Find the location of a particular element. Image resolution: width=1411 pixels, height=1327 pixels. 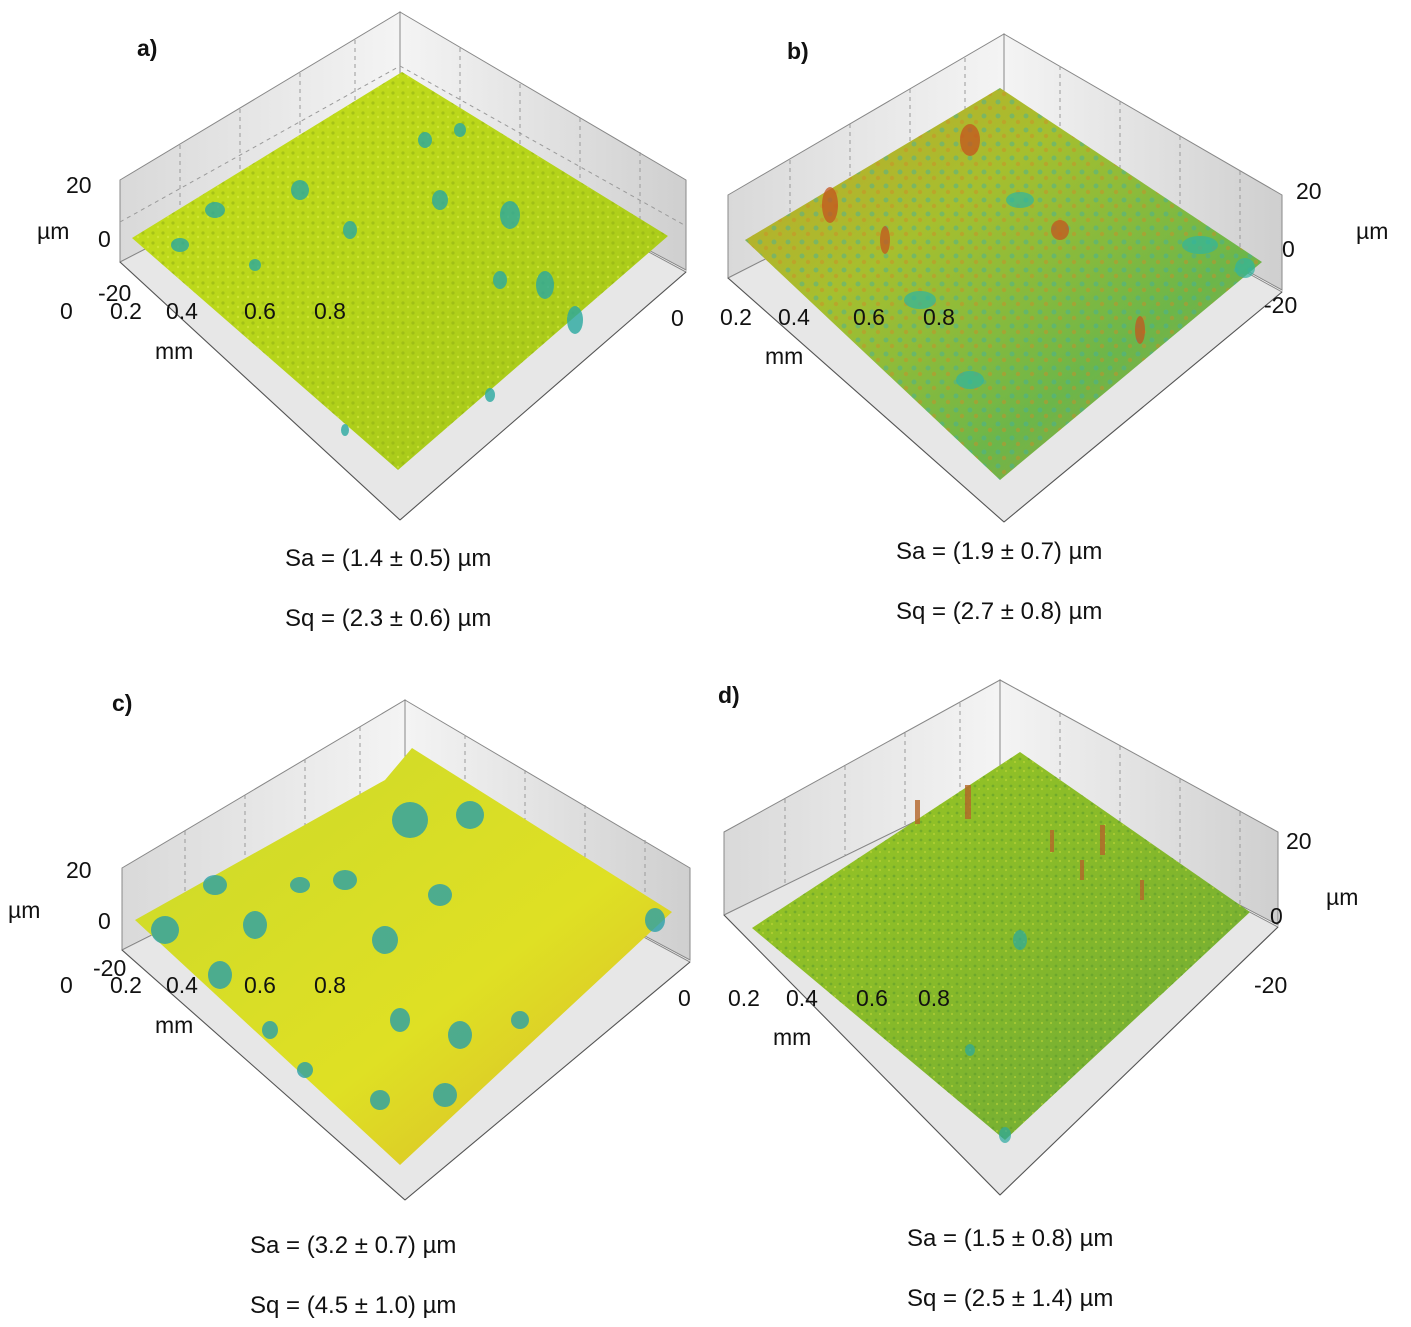

panel-a-y-tick: 0 is located at coordinates (677, 318).